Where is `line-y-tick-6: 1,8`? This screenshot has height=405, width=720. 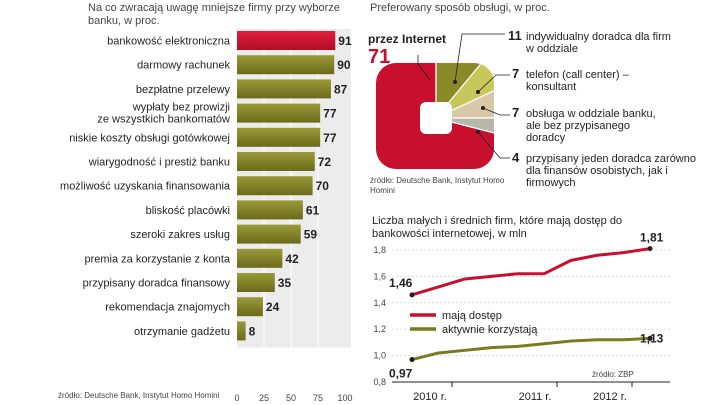 line-y-tick-6: 1,8 is located at coordinates (379, 250).